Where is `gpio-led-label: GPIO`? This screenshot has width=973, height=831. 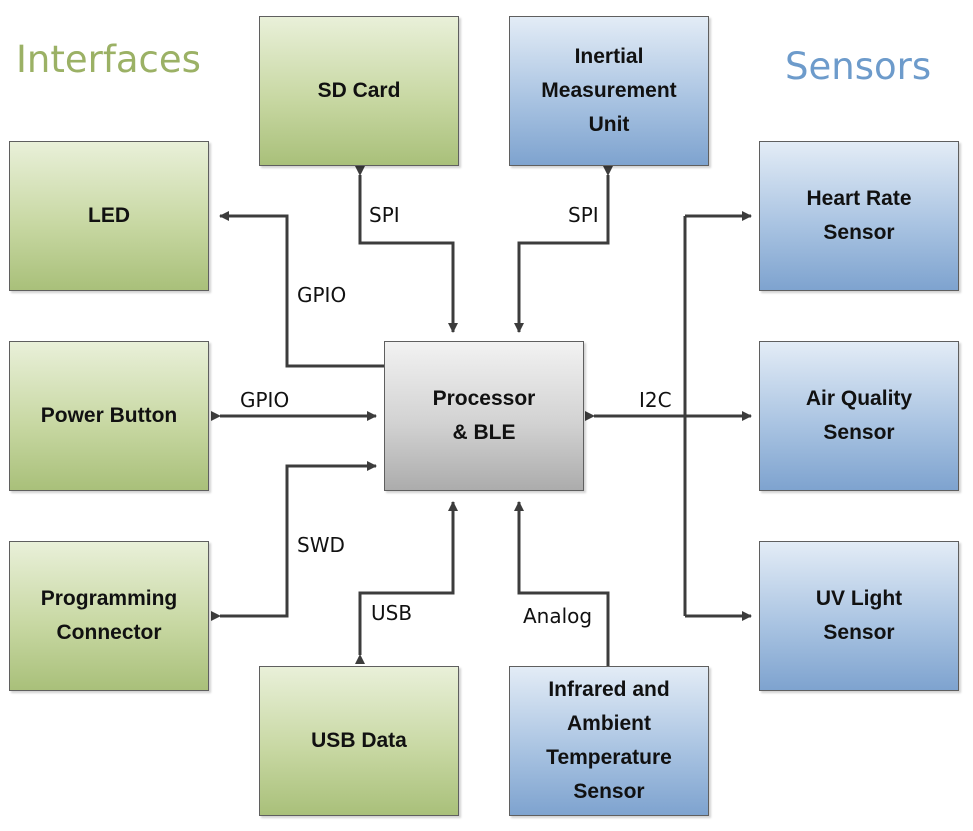
gpio-led-label: GPIO is located at coordinates (322, 295).